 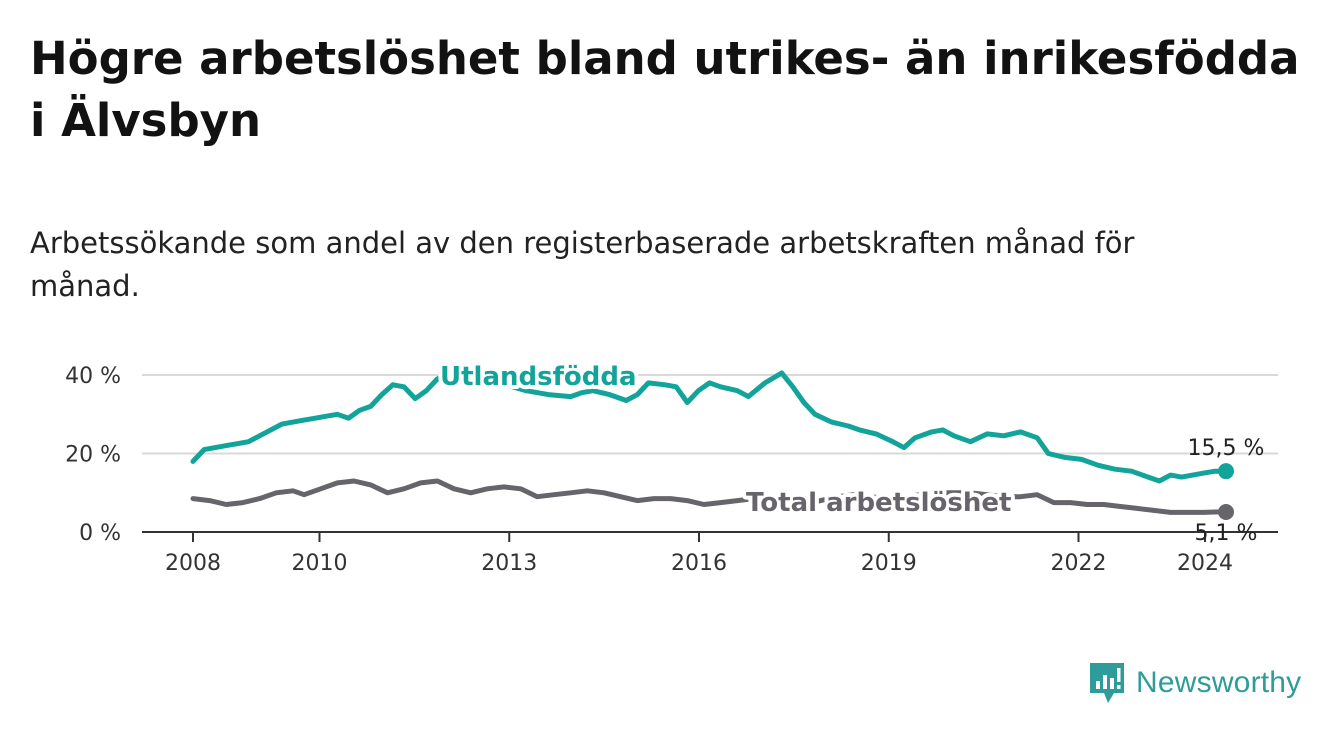 I want to click on end-value-label-total: 5,1 %, so click(x=1226, y=533).